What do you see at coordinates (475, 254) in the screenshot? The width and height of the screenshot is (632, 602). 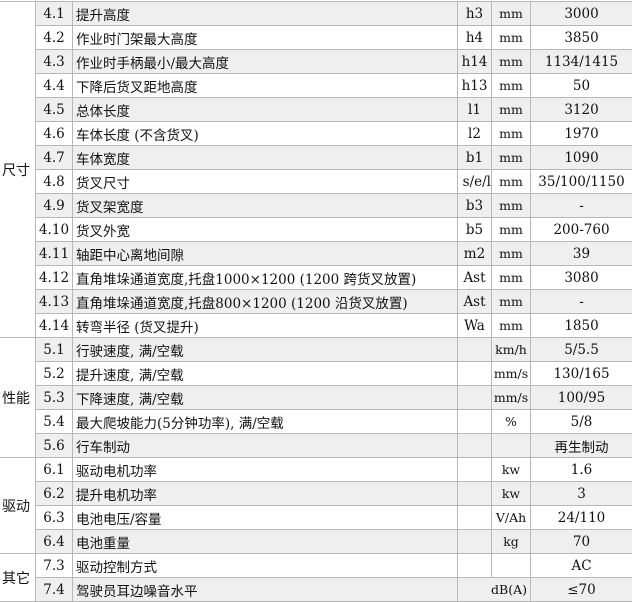 I see `item-symbol: m2` at bounding box center [475, 254].